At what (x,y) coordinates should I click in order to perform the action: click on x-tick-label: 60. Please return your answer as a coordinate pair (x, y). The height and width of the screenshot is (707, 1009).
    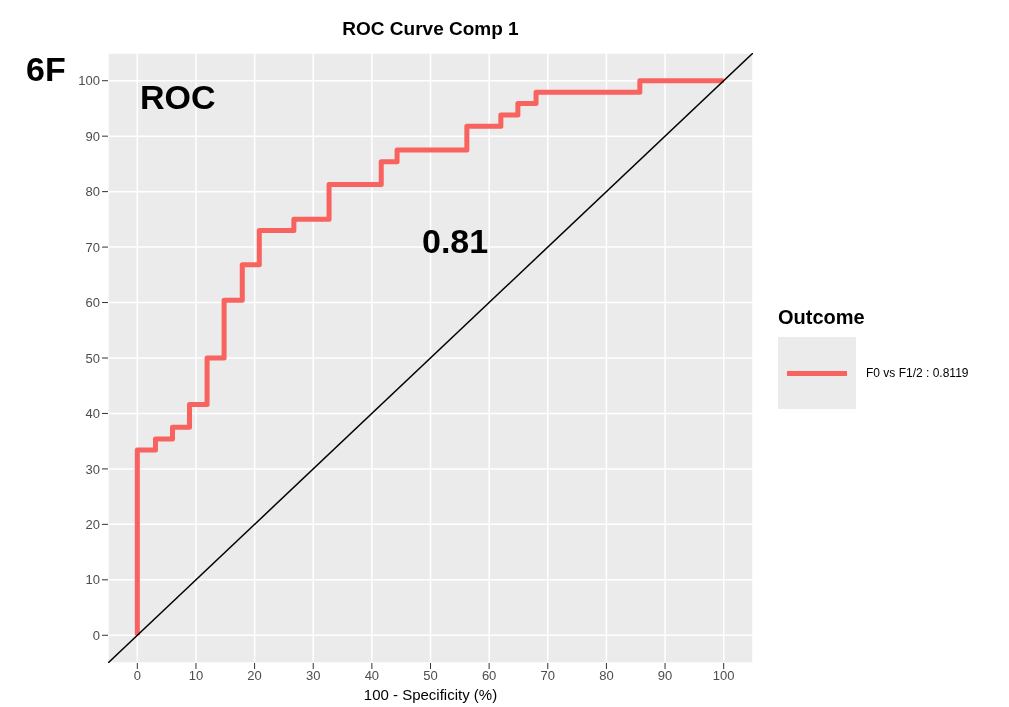
    Looking at the image, I should click on (489, 676).